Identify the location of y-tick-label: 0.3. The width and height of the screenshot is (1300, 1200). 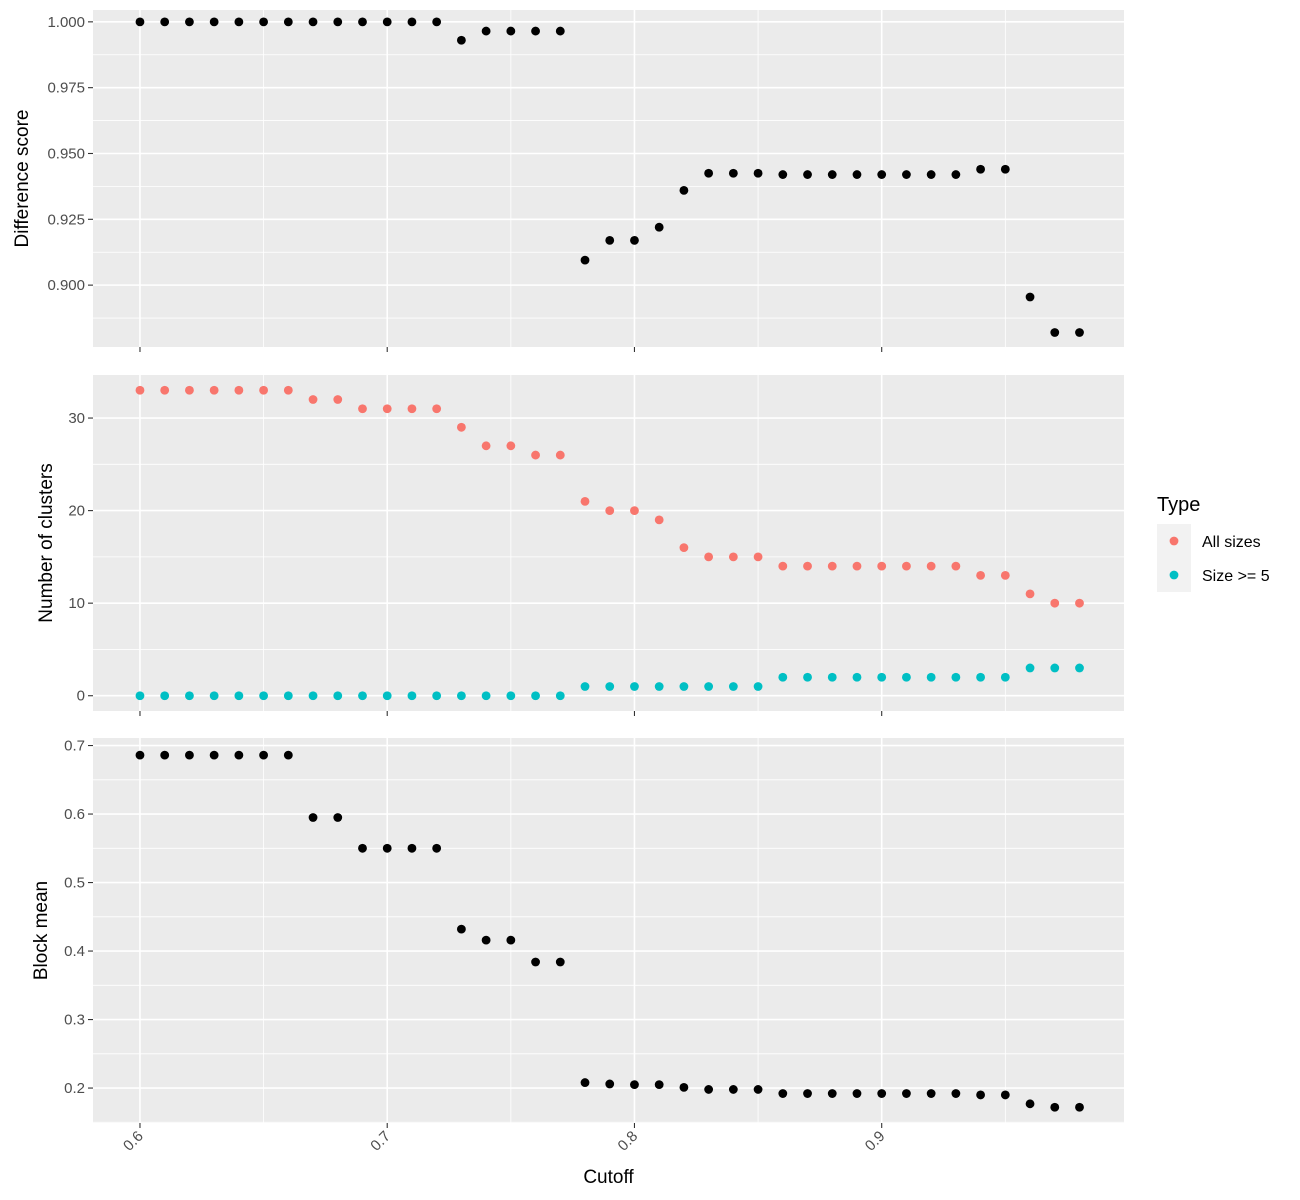
(74, 1020).